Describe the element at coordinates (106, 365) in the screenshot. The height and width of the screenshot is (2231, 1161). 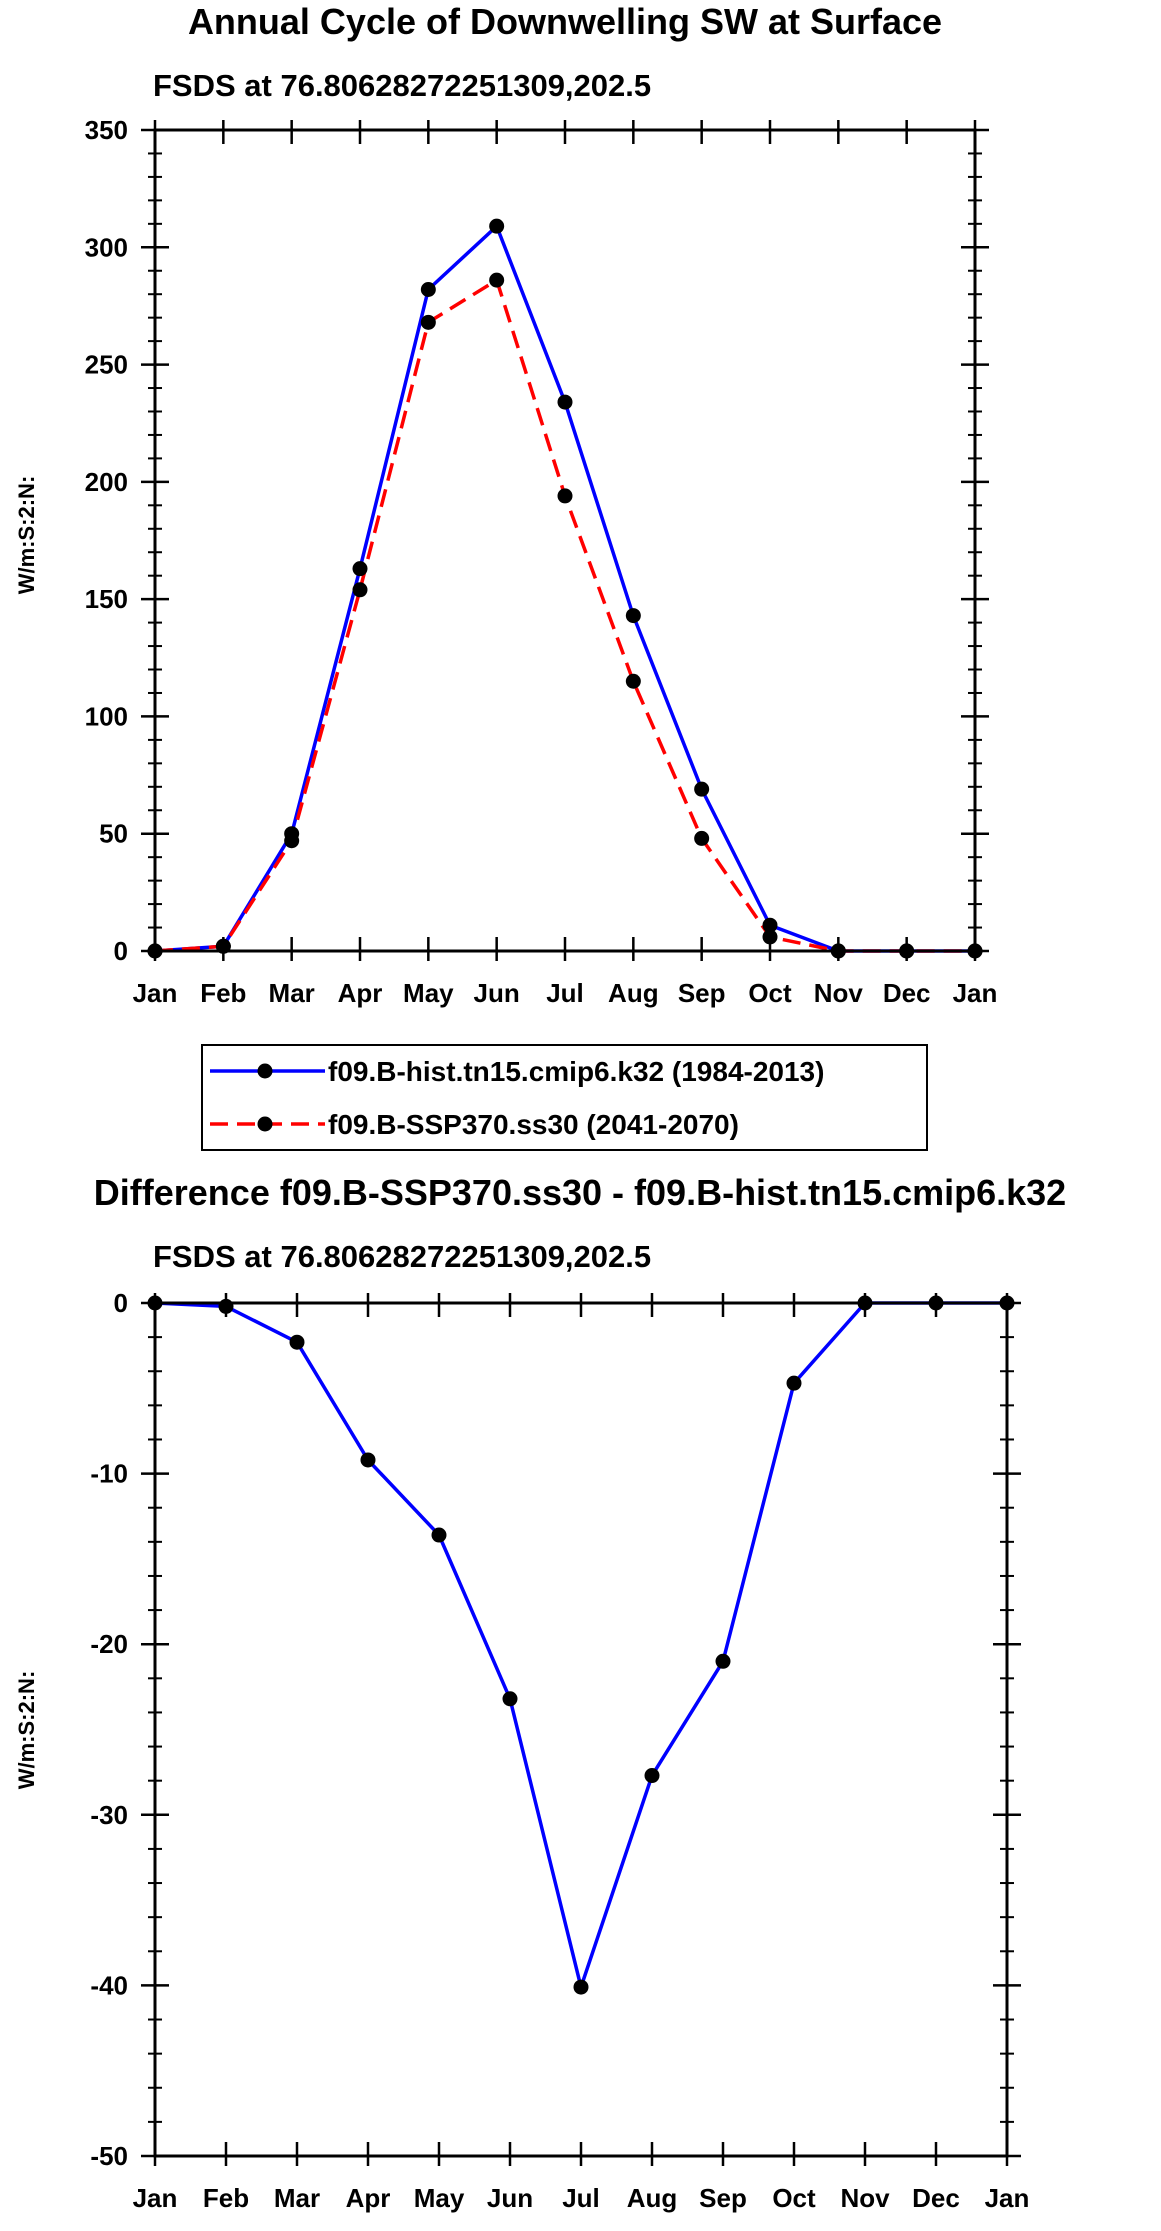
I see `y-tick-label: 250` at that location.